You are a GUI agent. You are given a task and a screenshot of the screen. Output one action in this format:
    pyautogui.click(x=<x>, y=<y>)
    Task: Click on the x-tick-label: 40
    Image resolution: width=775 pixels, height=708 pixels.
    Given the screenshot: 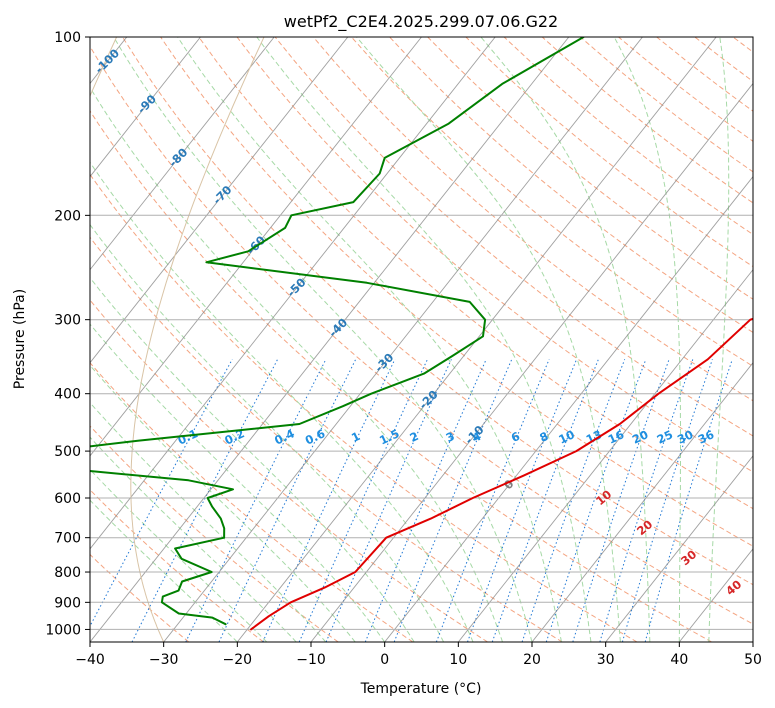 What is the action you would take?
    pyautogui.click(x=679, y=660)
    